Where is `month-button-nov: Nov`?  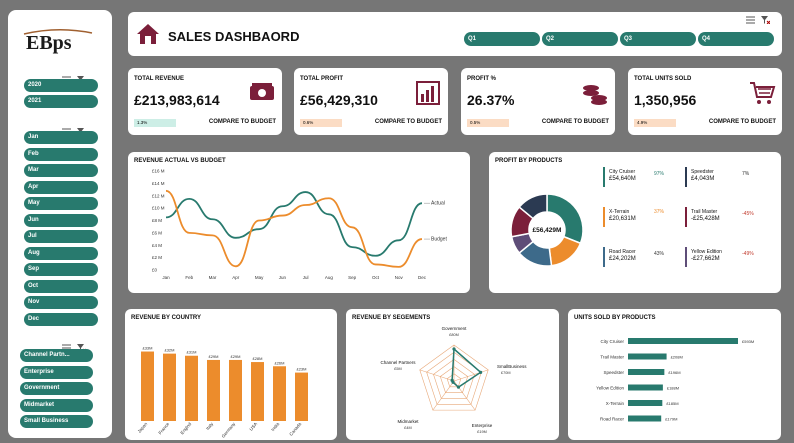 month-button-nov: Nov is located at coordinates (61, 302).